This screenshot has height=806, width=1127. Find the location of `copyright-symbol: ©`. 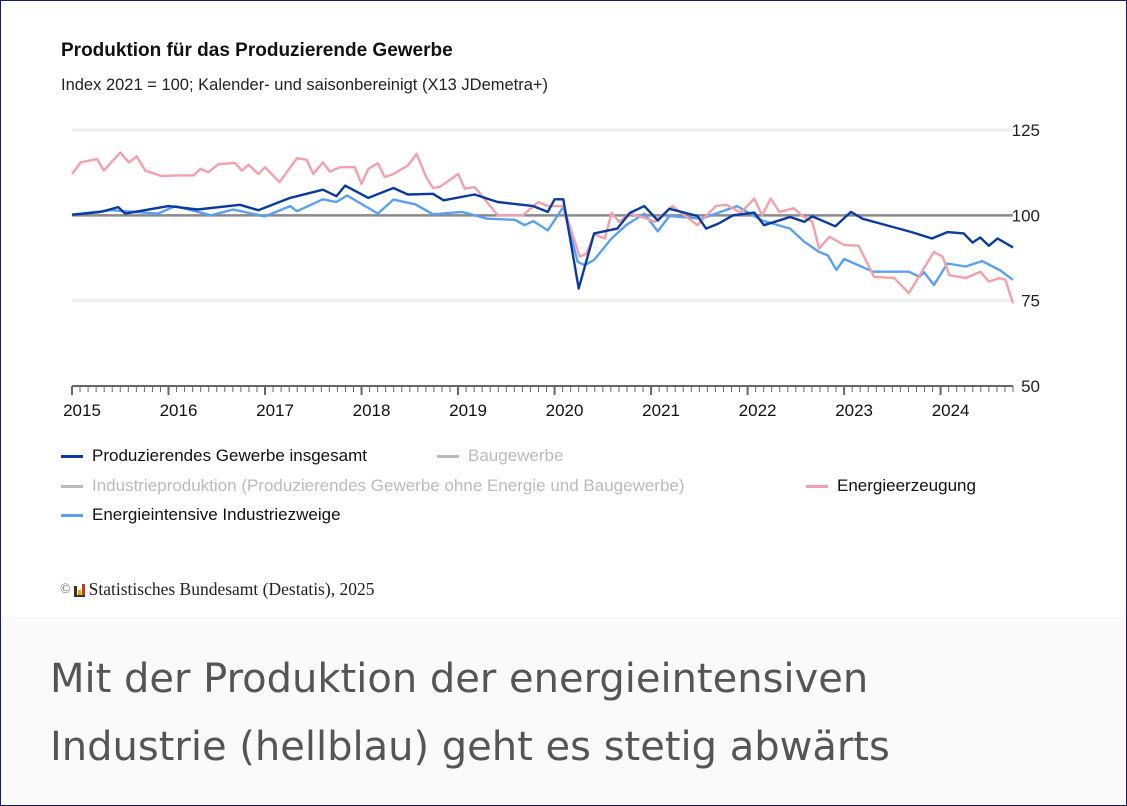

copyright-symbol: © is located at coordinates (65, 589).